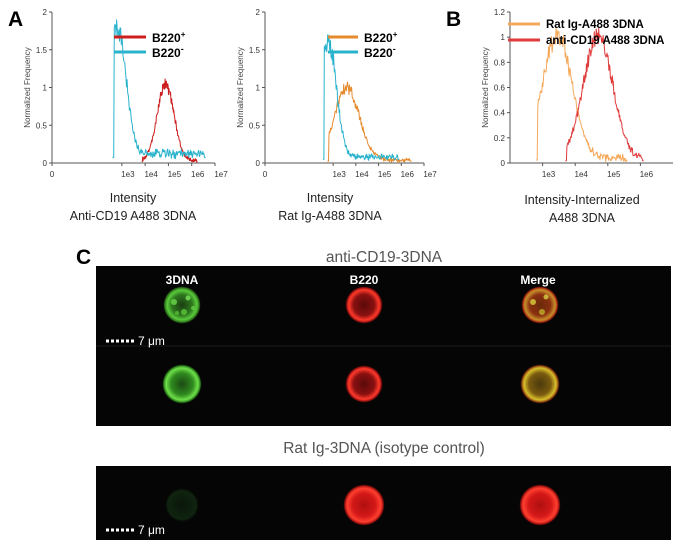  Describe the element at coordinates (182, 384) in the screenshot. I see `cell-row2-3dna` at that location.